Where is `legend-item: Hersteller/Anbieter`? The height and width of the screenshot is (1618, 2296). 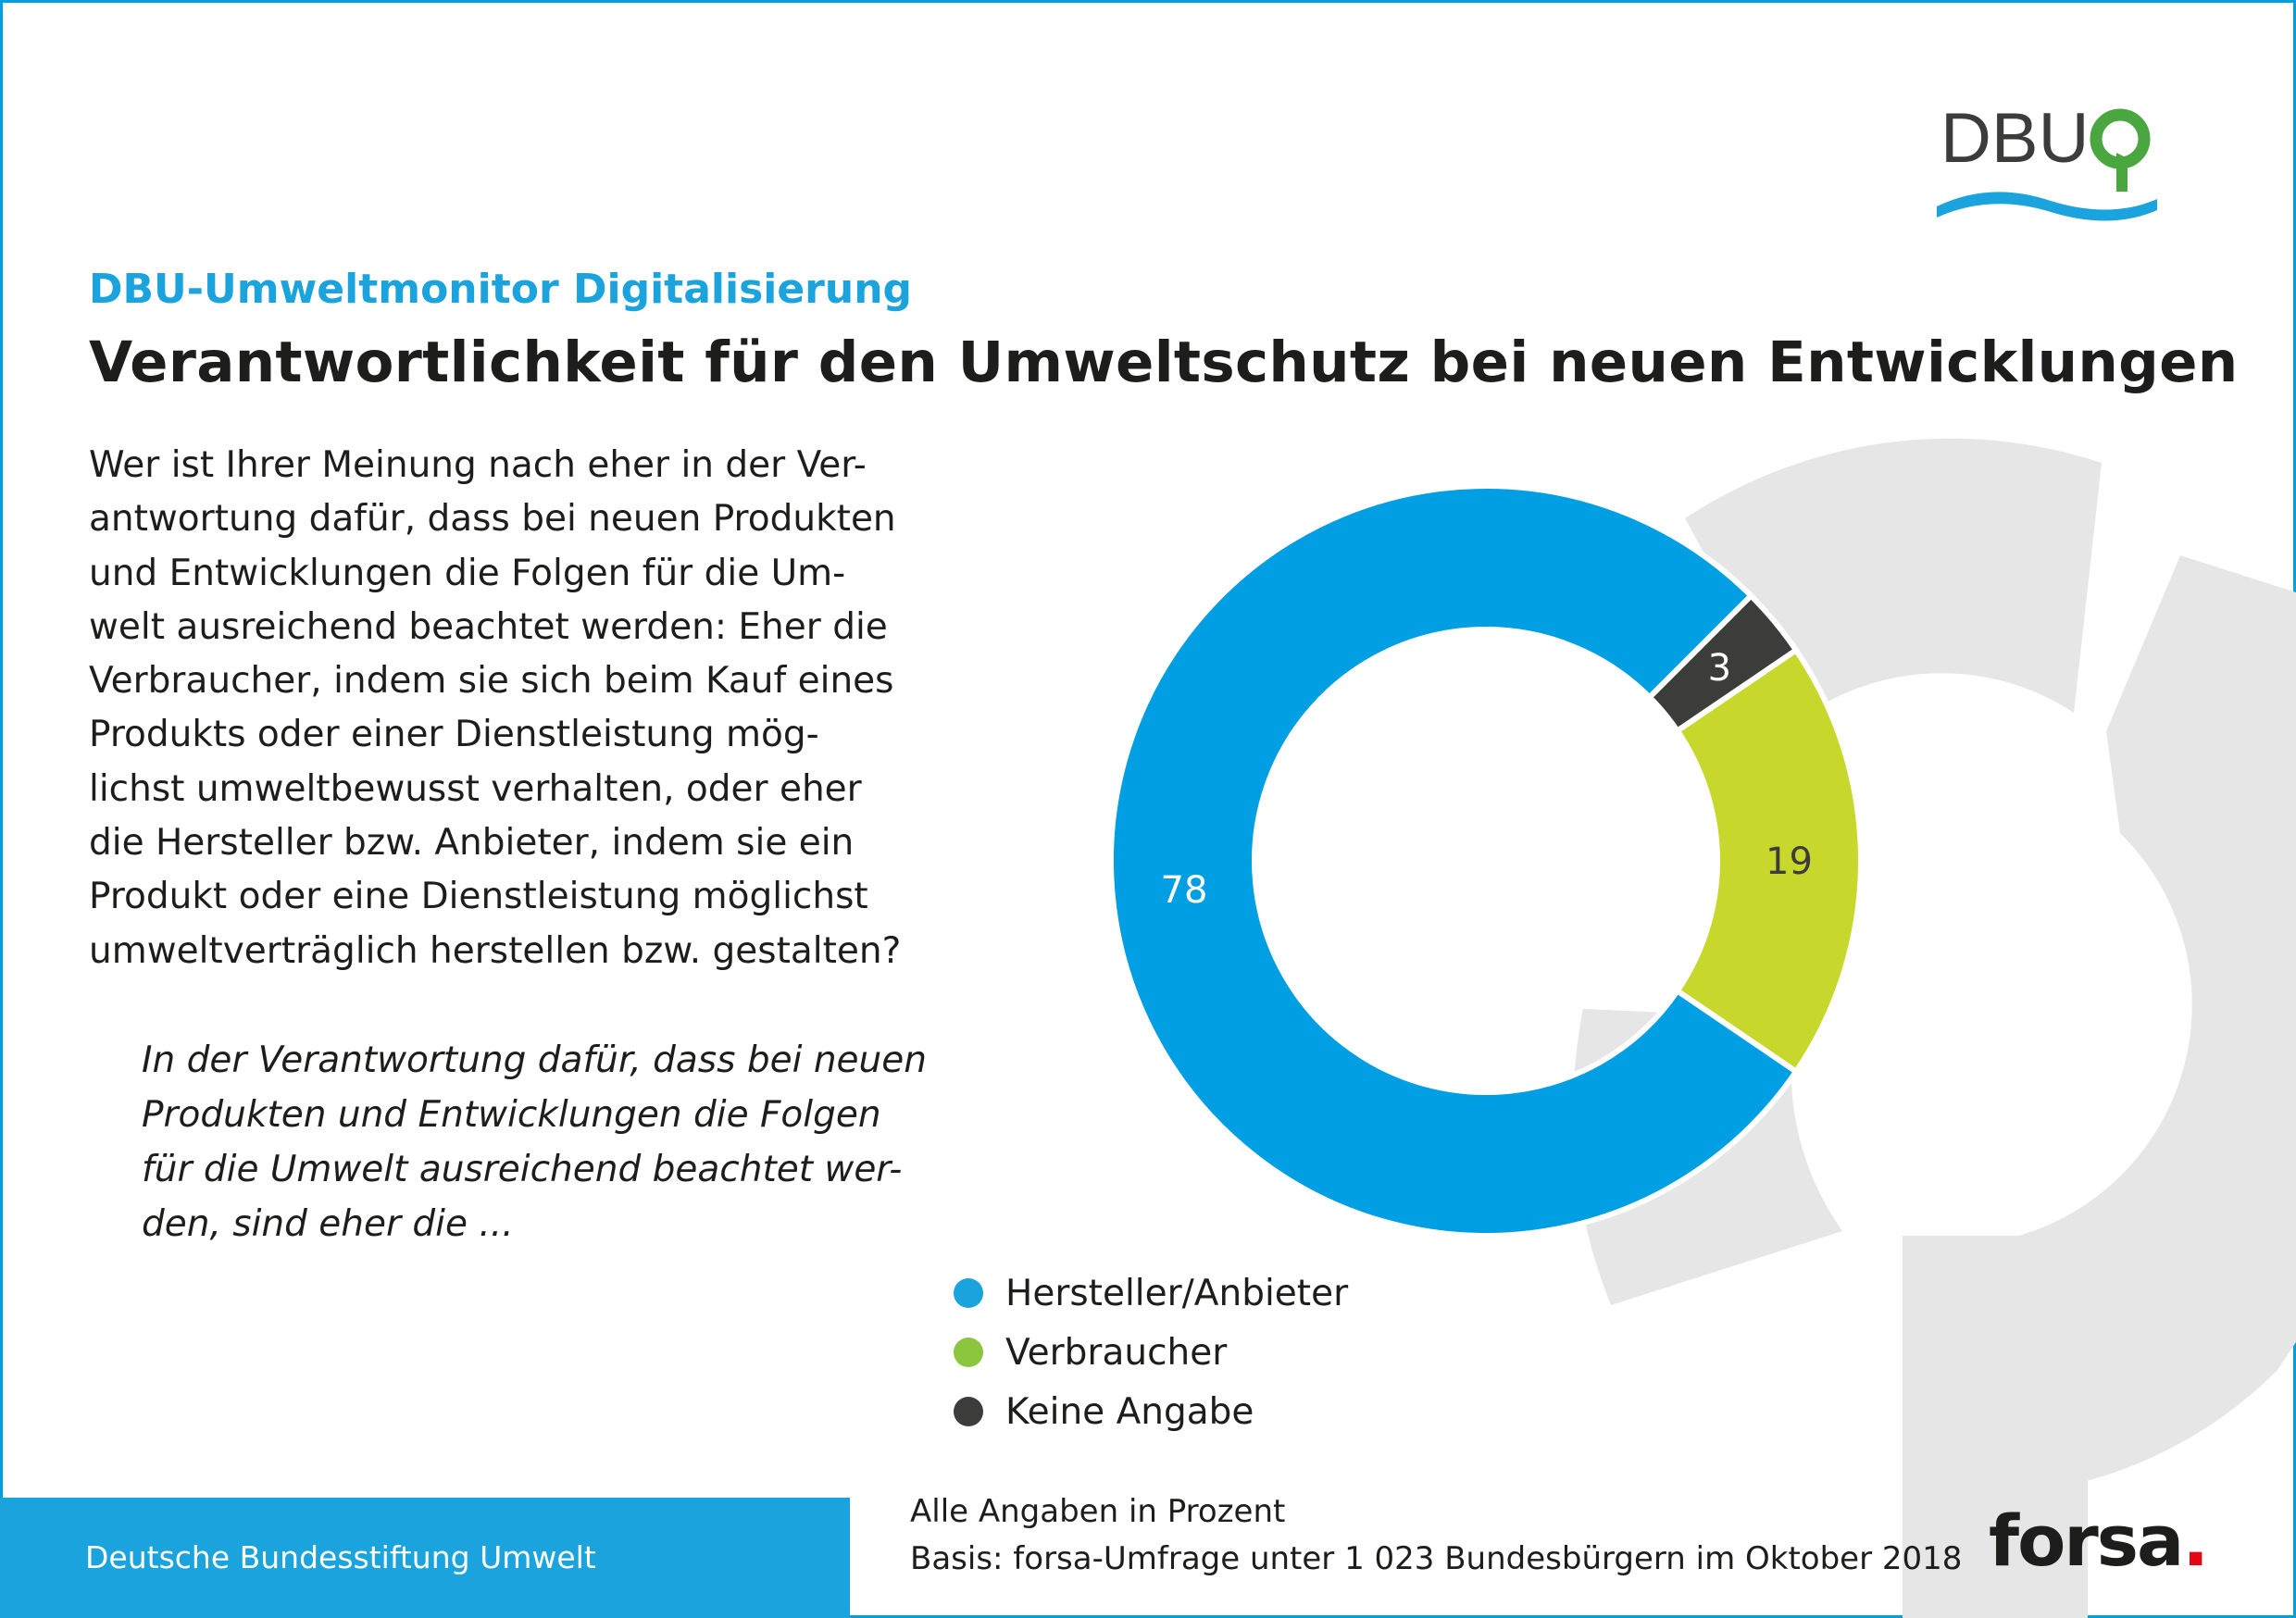 legend-item: Hersteller/Anbieter is located at coordinates (1151, 1293).